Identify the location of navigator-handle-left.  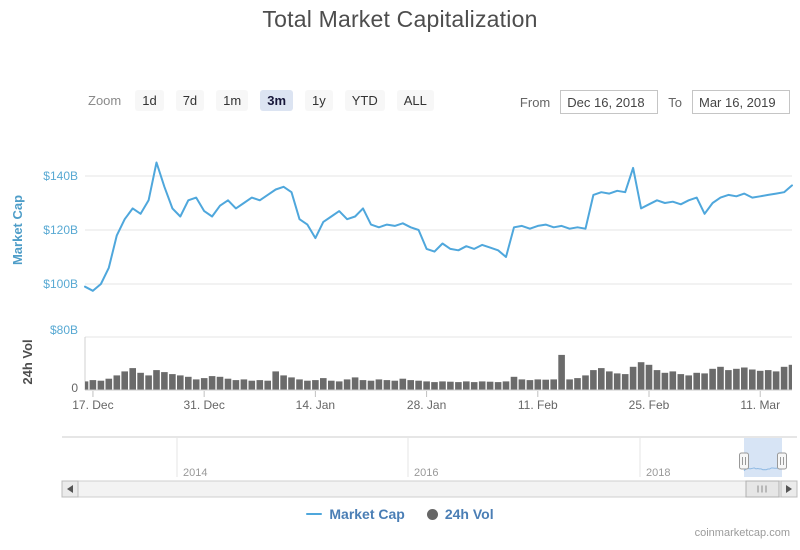
(744, 461).